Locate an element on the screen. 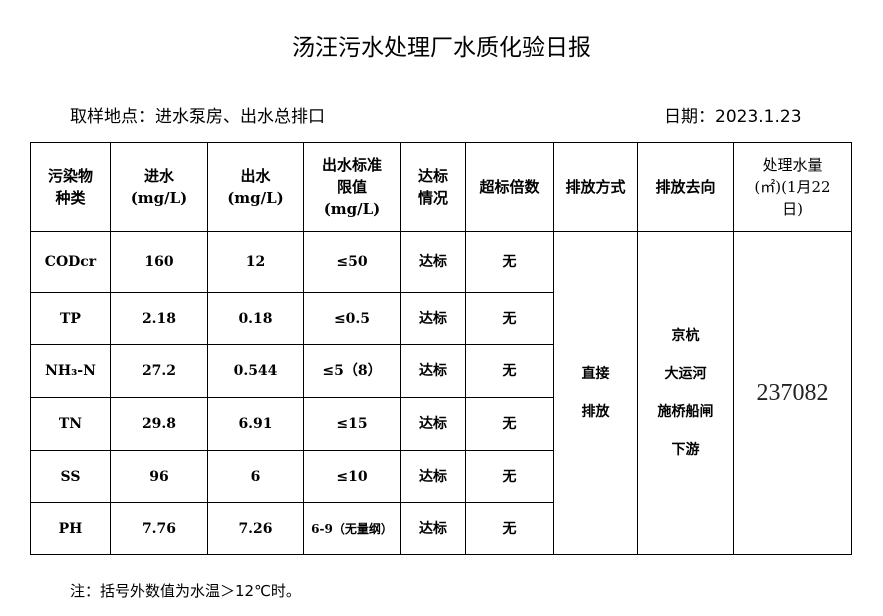 This screenshot has width=883, height=616. header-status: 达标情况 is located at coordinates (433, 187).